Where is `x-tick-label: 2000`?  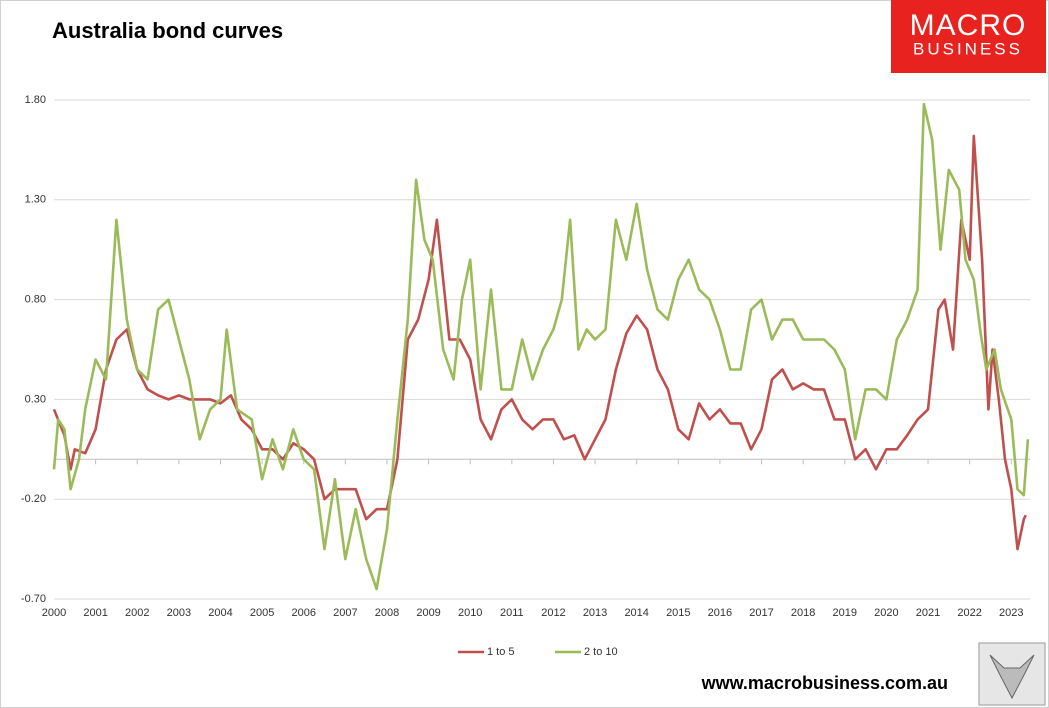 x-tick-label: 2000 is located at coordinates (54, 613).